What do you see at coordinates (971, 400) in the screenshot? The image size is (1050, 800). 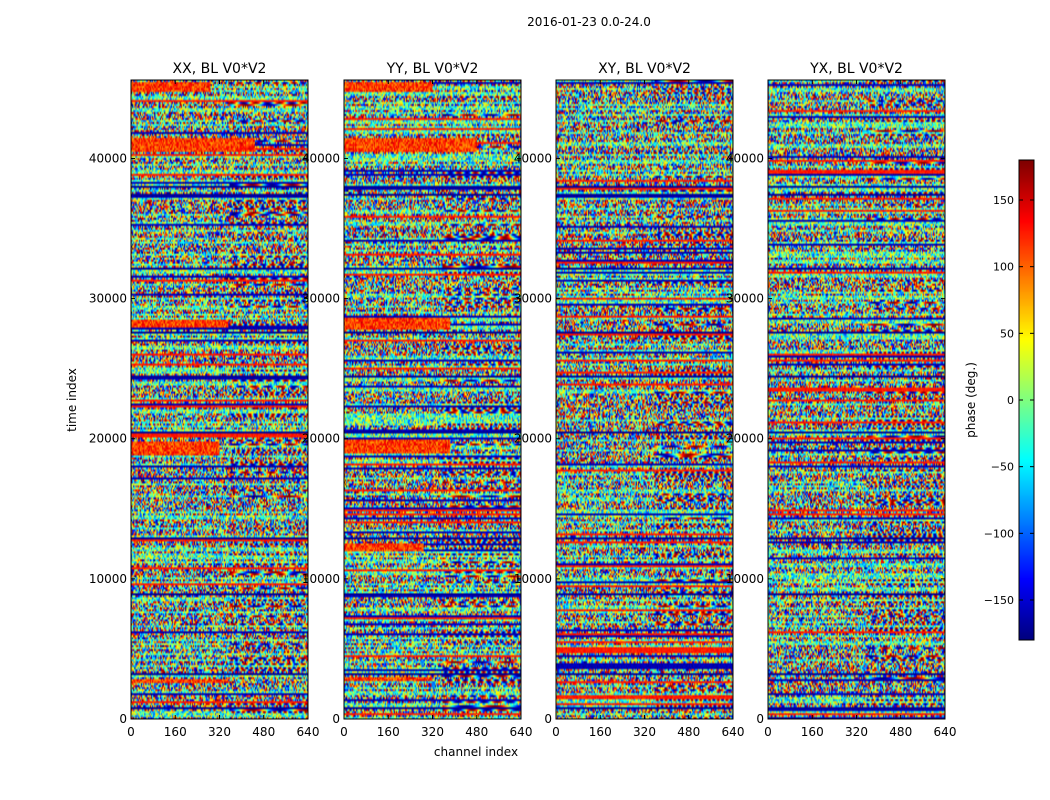 I see `colorbar-label: phase (deg.)` at bounding box center [971, 400].